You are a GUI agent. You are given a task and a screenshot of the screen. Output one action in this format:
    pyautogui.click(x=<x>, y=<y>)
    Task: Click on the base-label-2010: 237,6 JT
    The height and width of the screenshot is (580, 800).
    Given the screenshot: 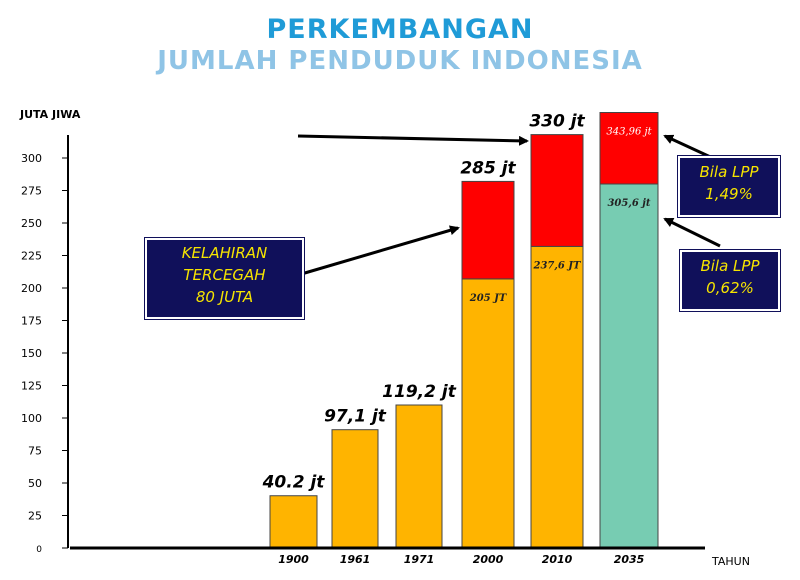 What is the action you would take?
    pyautogui.click(x=558, y=265)
    